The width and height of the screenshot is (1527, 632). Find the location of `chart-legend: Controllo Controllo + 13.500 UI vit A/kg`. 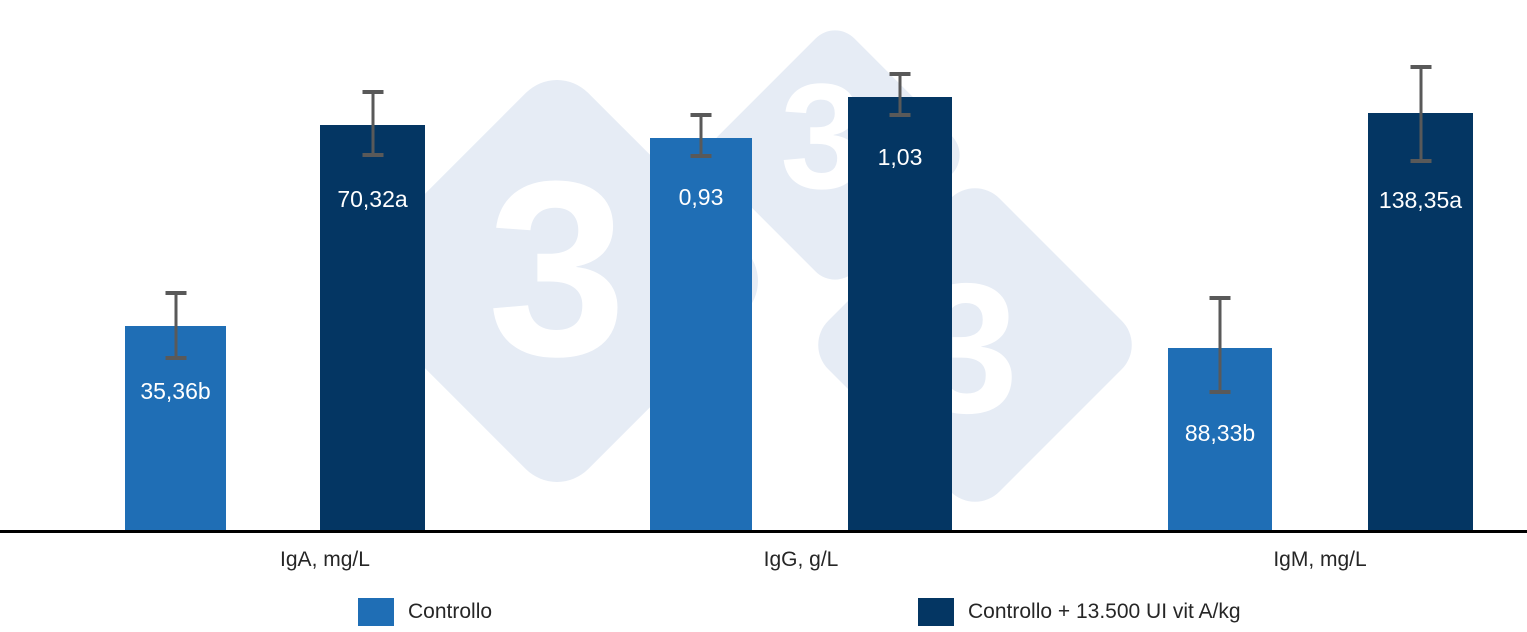

chart-legend: Controllo Controllo + 13.500 UI vit A/kg is located at coordinates (763, 615).